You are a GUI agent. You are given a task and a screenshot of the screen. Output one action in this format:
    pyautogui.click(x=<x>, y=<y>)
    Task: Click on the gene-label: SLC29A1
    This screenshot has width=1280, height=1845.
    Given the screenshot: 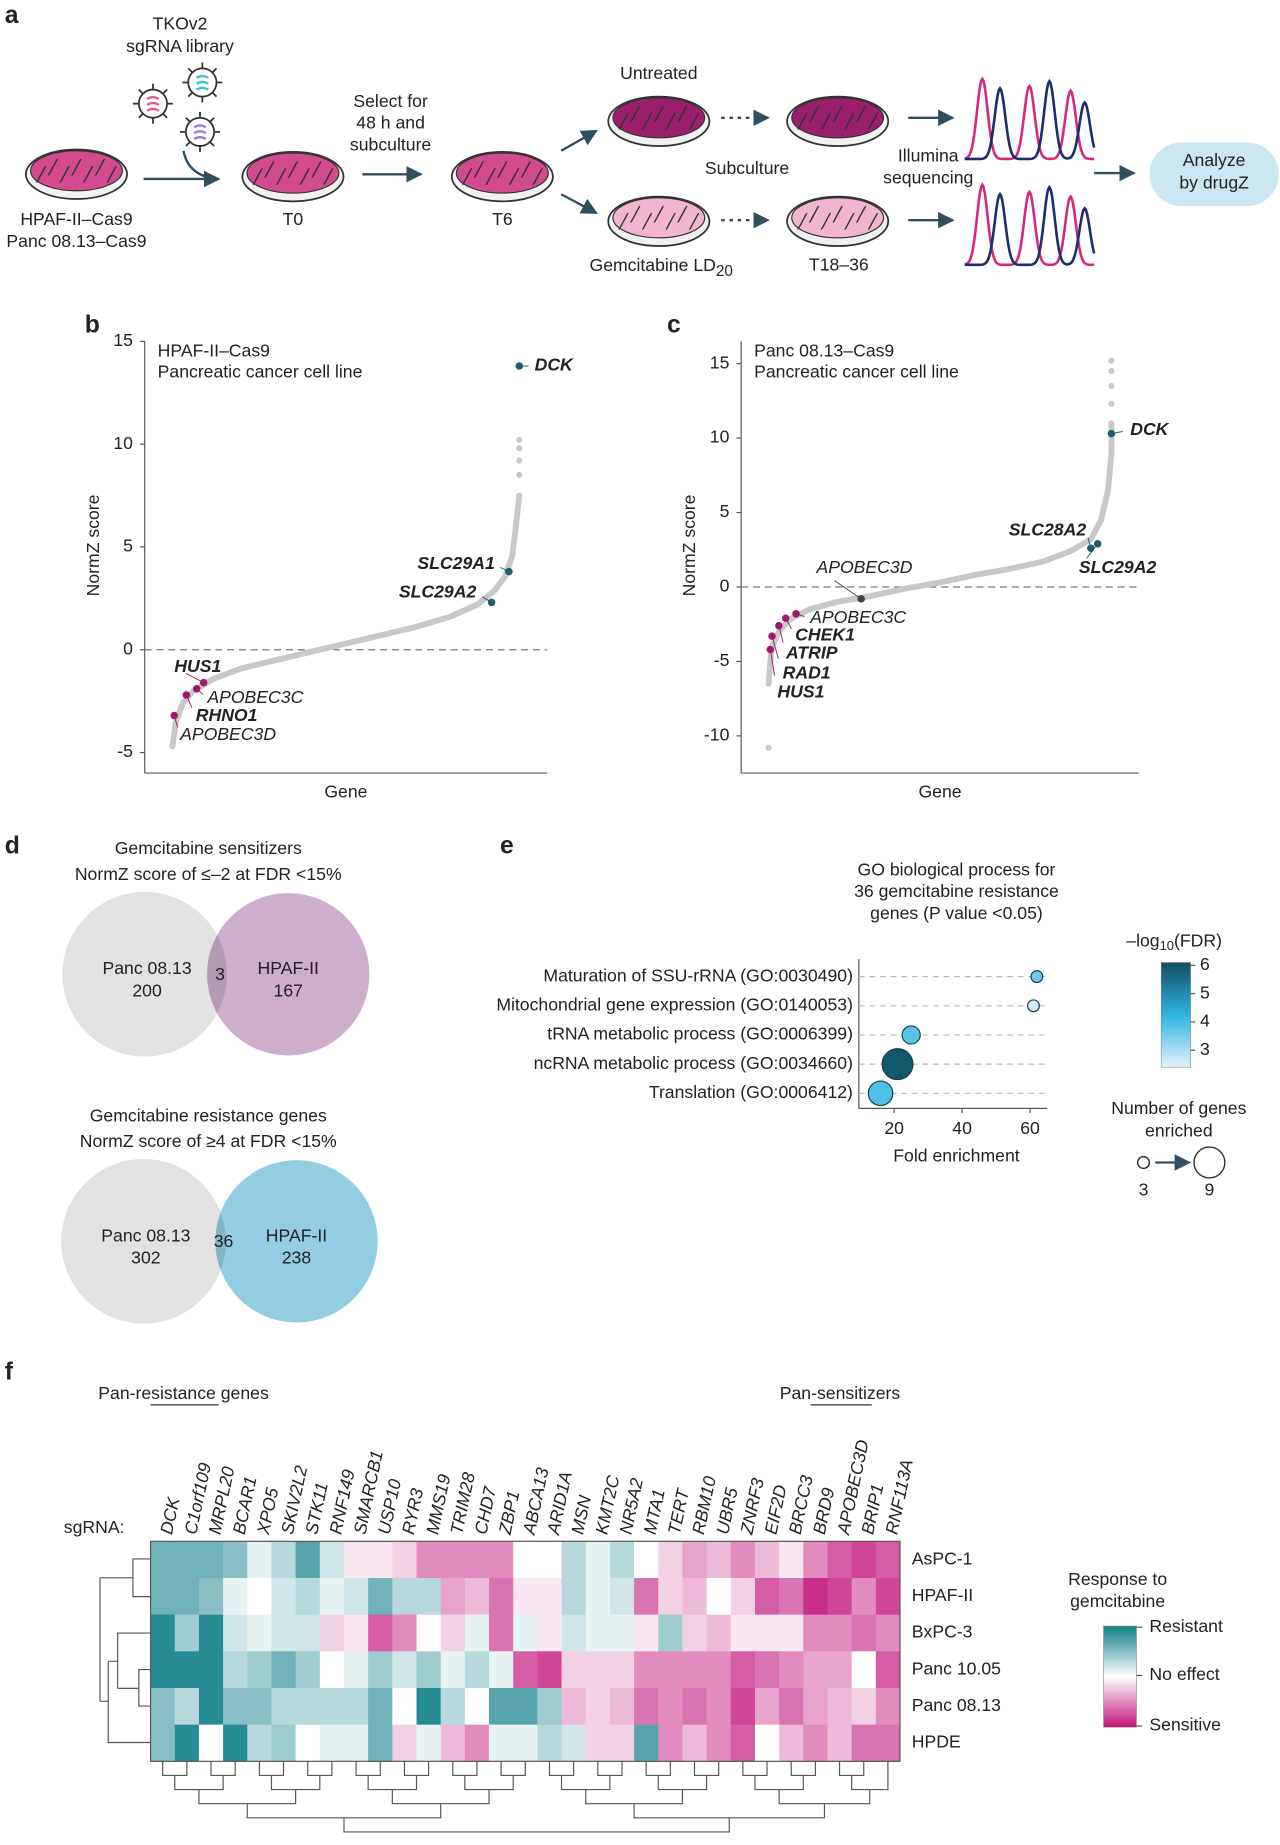 What is the action you would take?
    pyautogui.click(x=455, y=563)
    